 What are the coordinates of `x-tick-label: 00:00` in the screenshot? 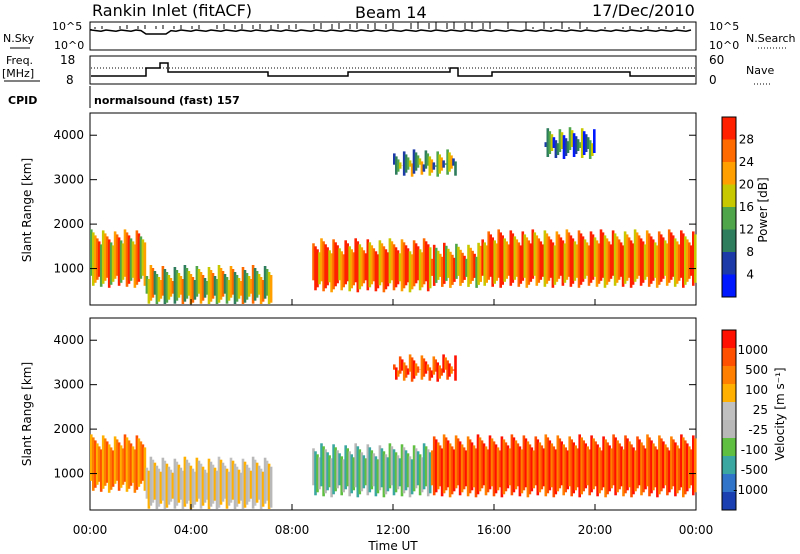 It's located at (90, 530).